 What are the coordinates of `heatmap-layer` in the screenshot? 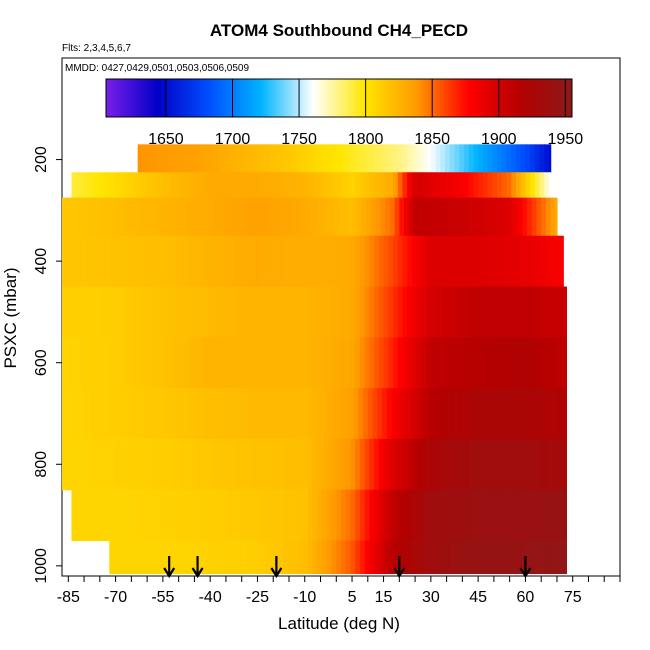 It's located at (315, 464).